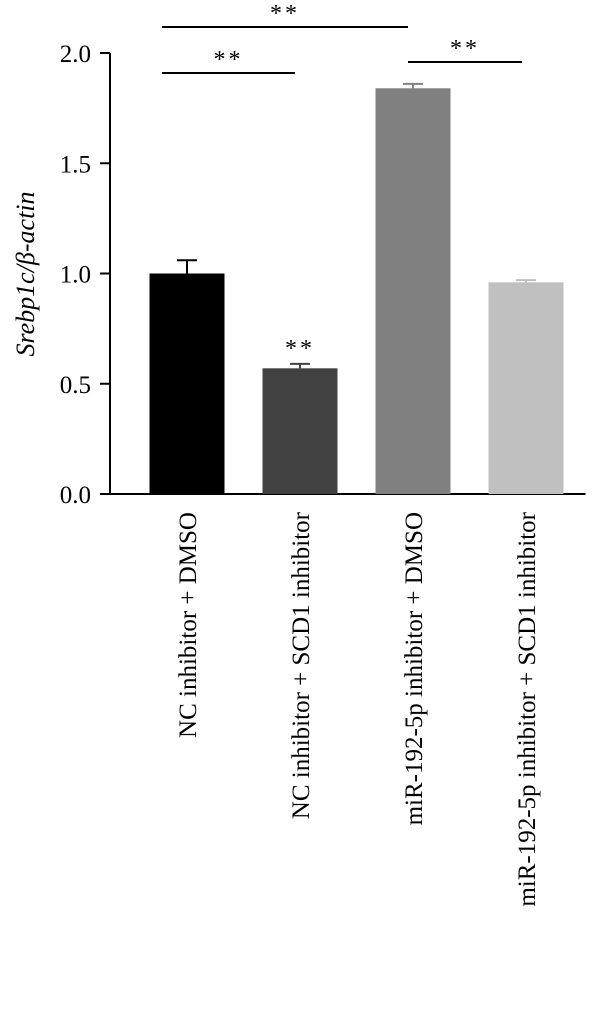  What do you see at coordinates (75, 275) in the screenshot?
I see `y-tick-label: 1.0` at bounding box center [75, 275].